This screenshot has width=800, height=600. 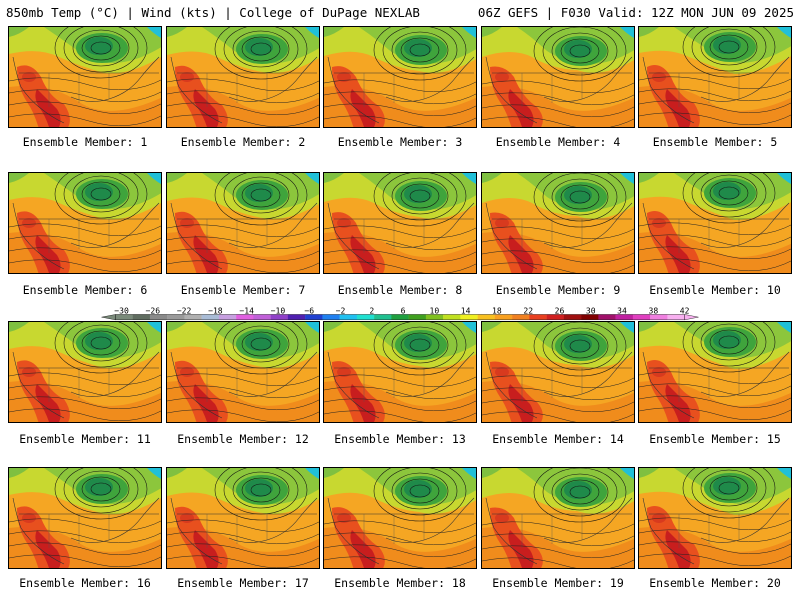 What do you see at coordinates (715, 142) in the screenshot?
I see `ensemble-member-label: Ensemble Member: 5` at bounding box center [715, 142].